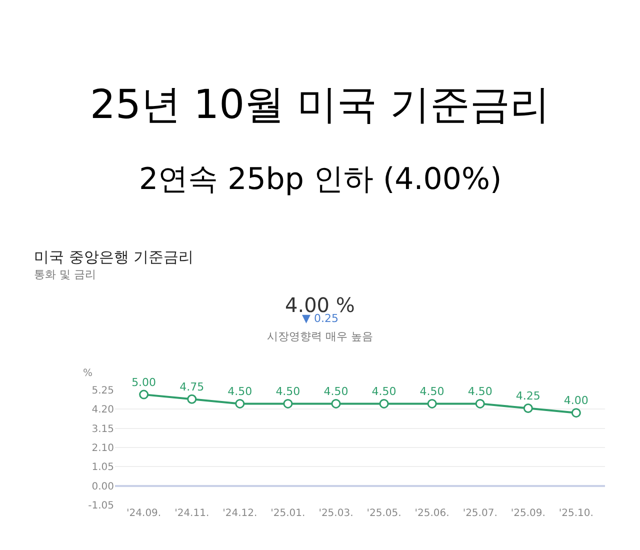 The image size is (640, 550). I want to click on x-tick-label: '25.03., so click(336, 513).